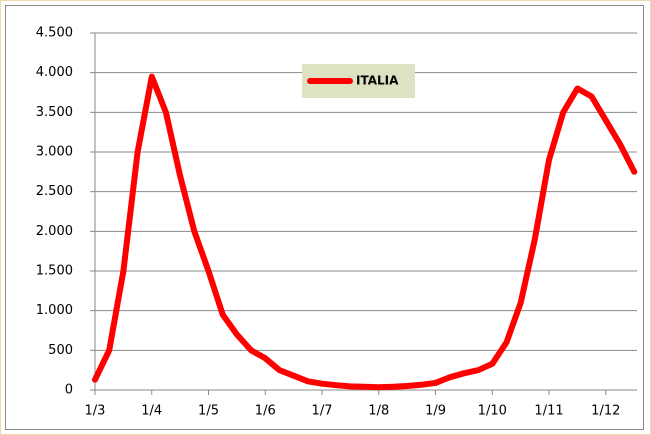 The width and height of the screenshot is (651, 435). What do you see at coordinates (54, 72) in the screenshot?
I see `y-tick-label: 4.000` at bounding box center [54, 72].